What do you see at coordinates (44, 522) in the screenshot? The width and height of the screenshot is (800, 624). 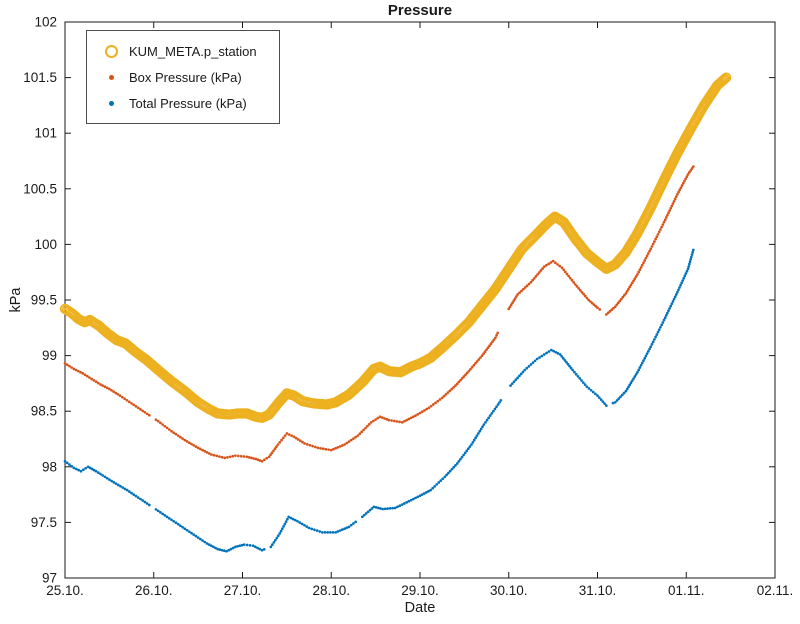 I see `svg-text: 97.5` at bounding box center [44, 522].